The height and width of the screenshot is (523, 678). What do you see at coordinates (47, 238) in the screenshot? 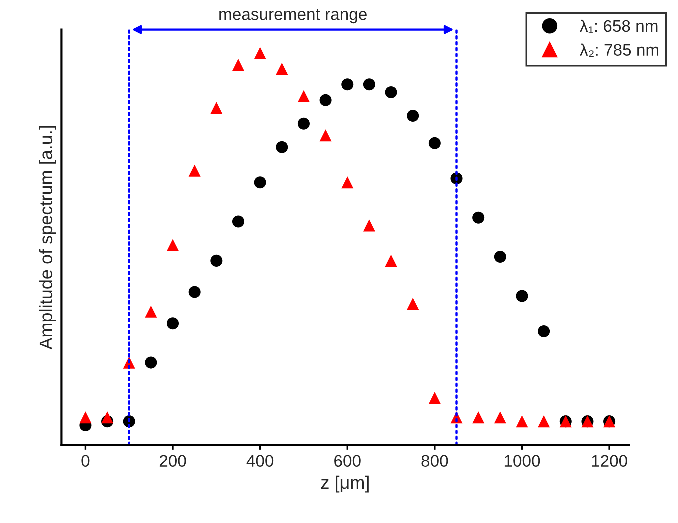
I see `y-axis-title: Amplitude of spectrum [a.u.]` at bounding box center [47, 238].